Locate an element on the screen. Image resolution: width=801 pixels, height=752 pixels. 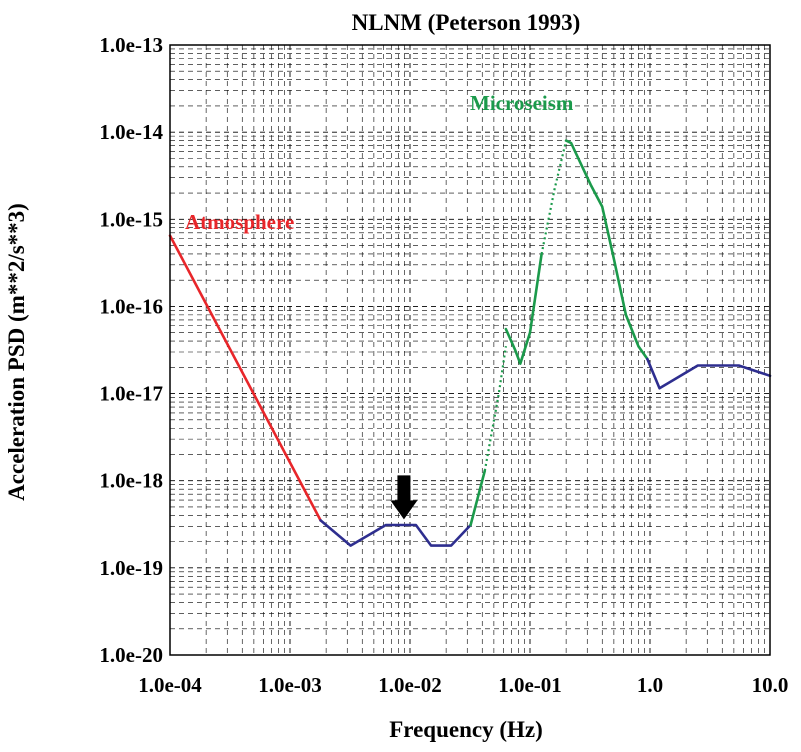
x-tick-label: 10.0 is located at coordinates (770, 685).